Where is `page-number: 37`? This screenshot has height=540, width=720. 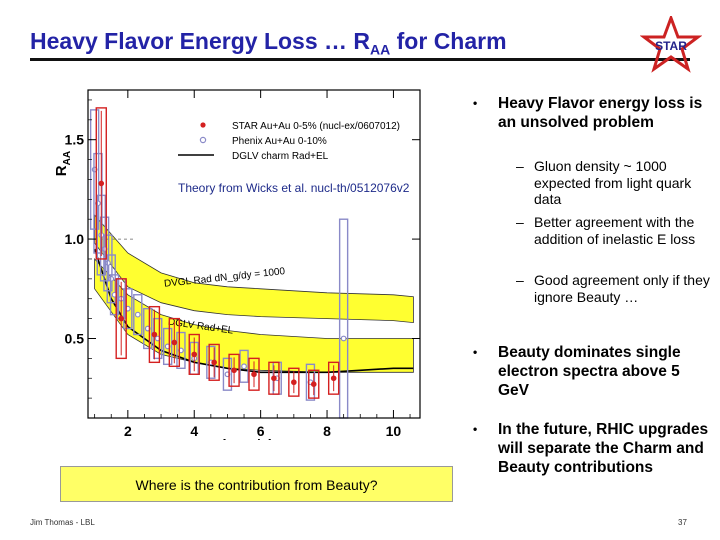 page-number: 37 is located at coordinates (682, 522).